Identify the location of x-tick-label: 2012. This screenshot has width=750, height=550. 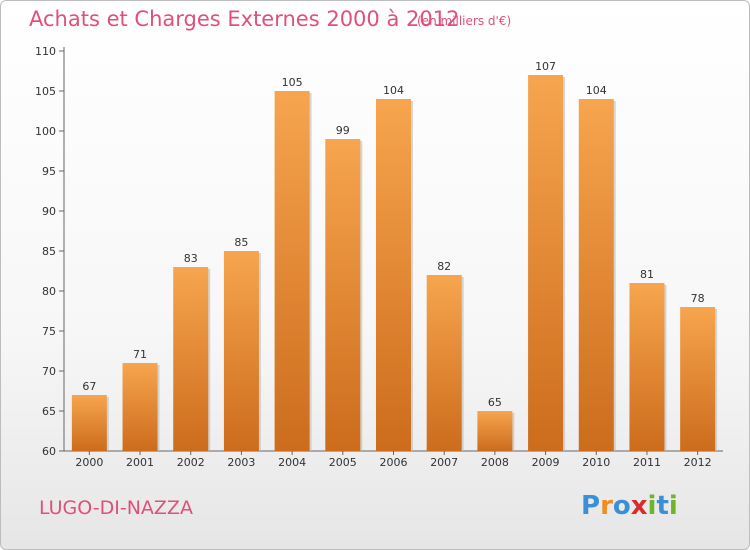
(698, 462).